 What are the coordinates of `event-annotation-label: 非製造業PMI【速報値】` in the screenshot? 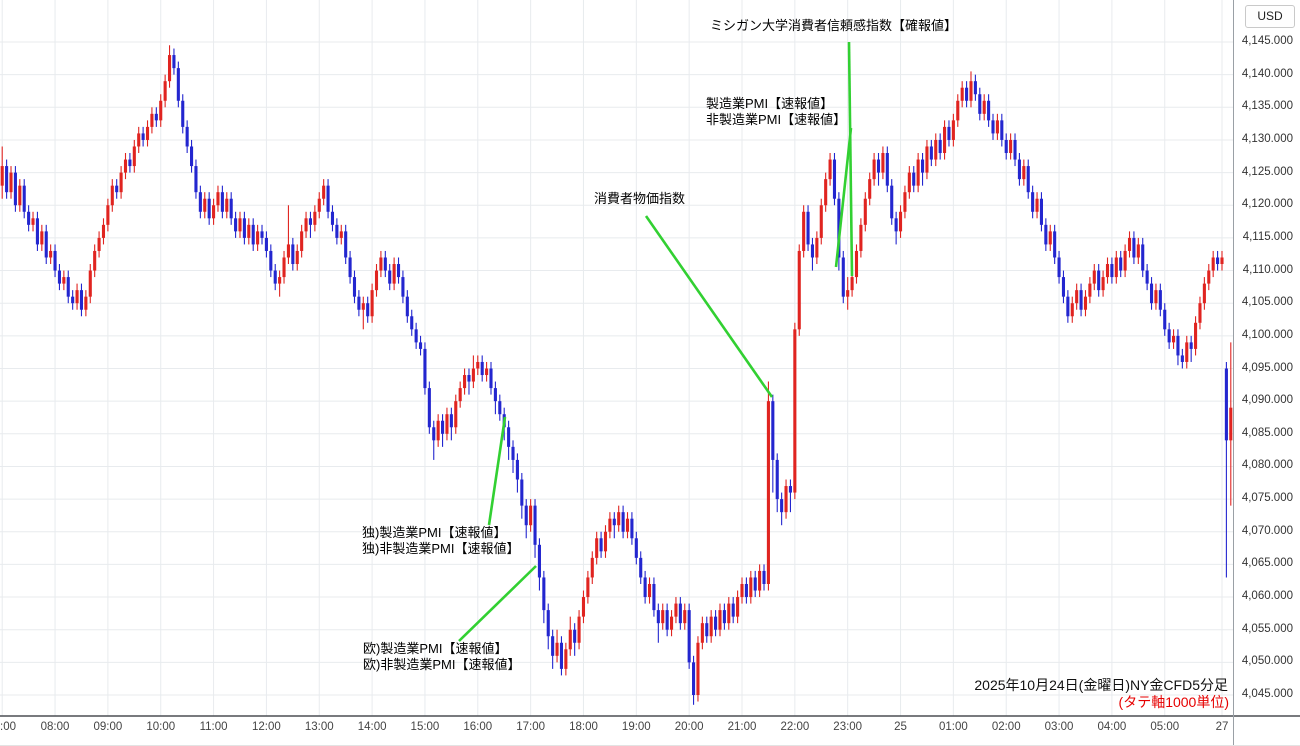 It's located at (776, 119).